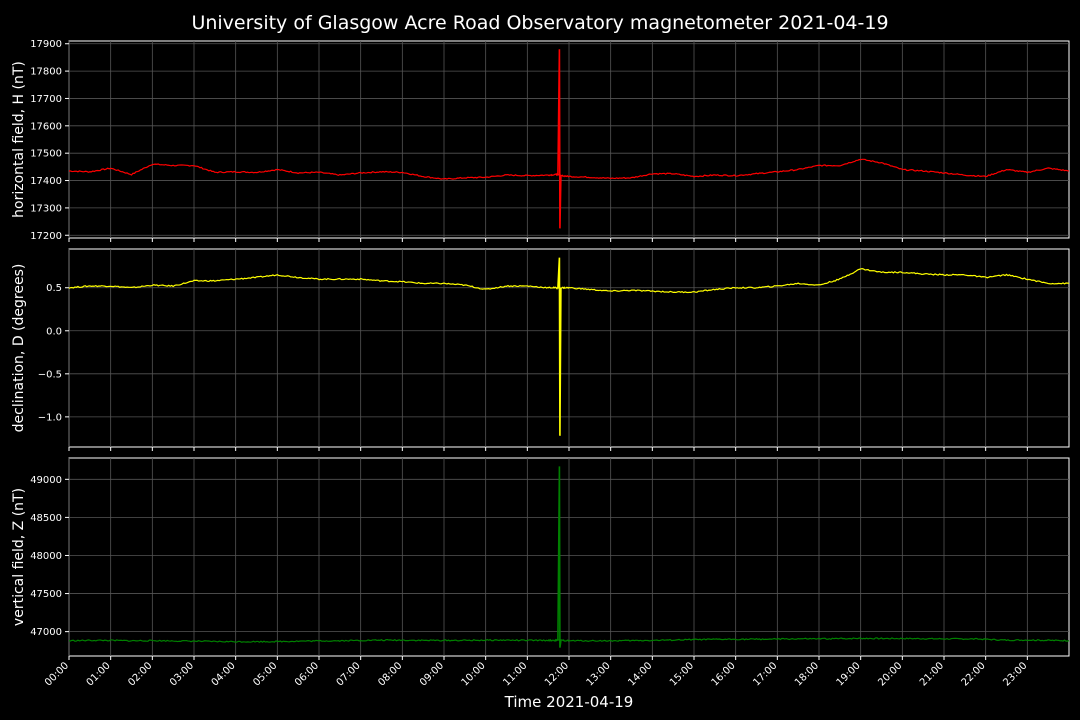 This screenshot has width=1080, height=720. I want to click on y-tick-label: 0.5, so click(54, 288).